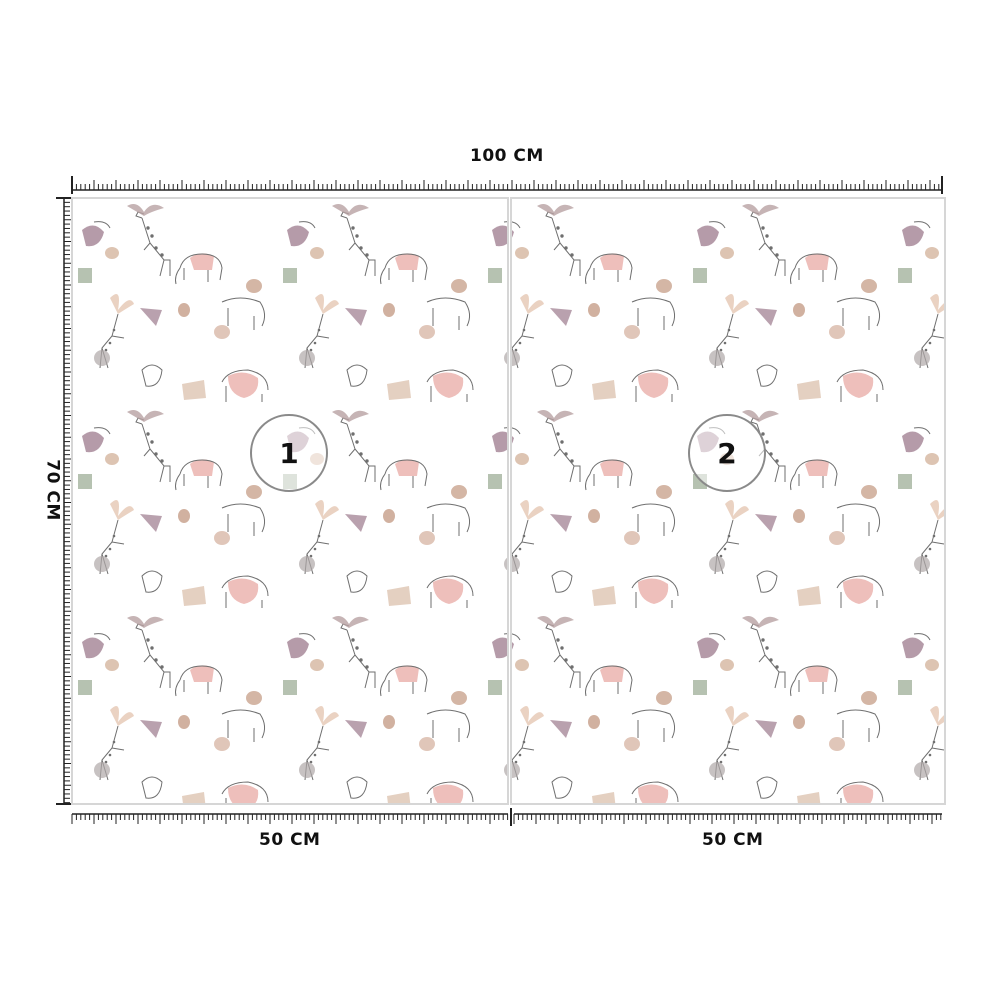 The image size is (1000, 1000). Describe the element at coordinates (506, 185) in the screenshot. I see `top-ruler` at that location.